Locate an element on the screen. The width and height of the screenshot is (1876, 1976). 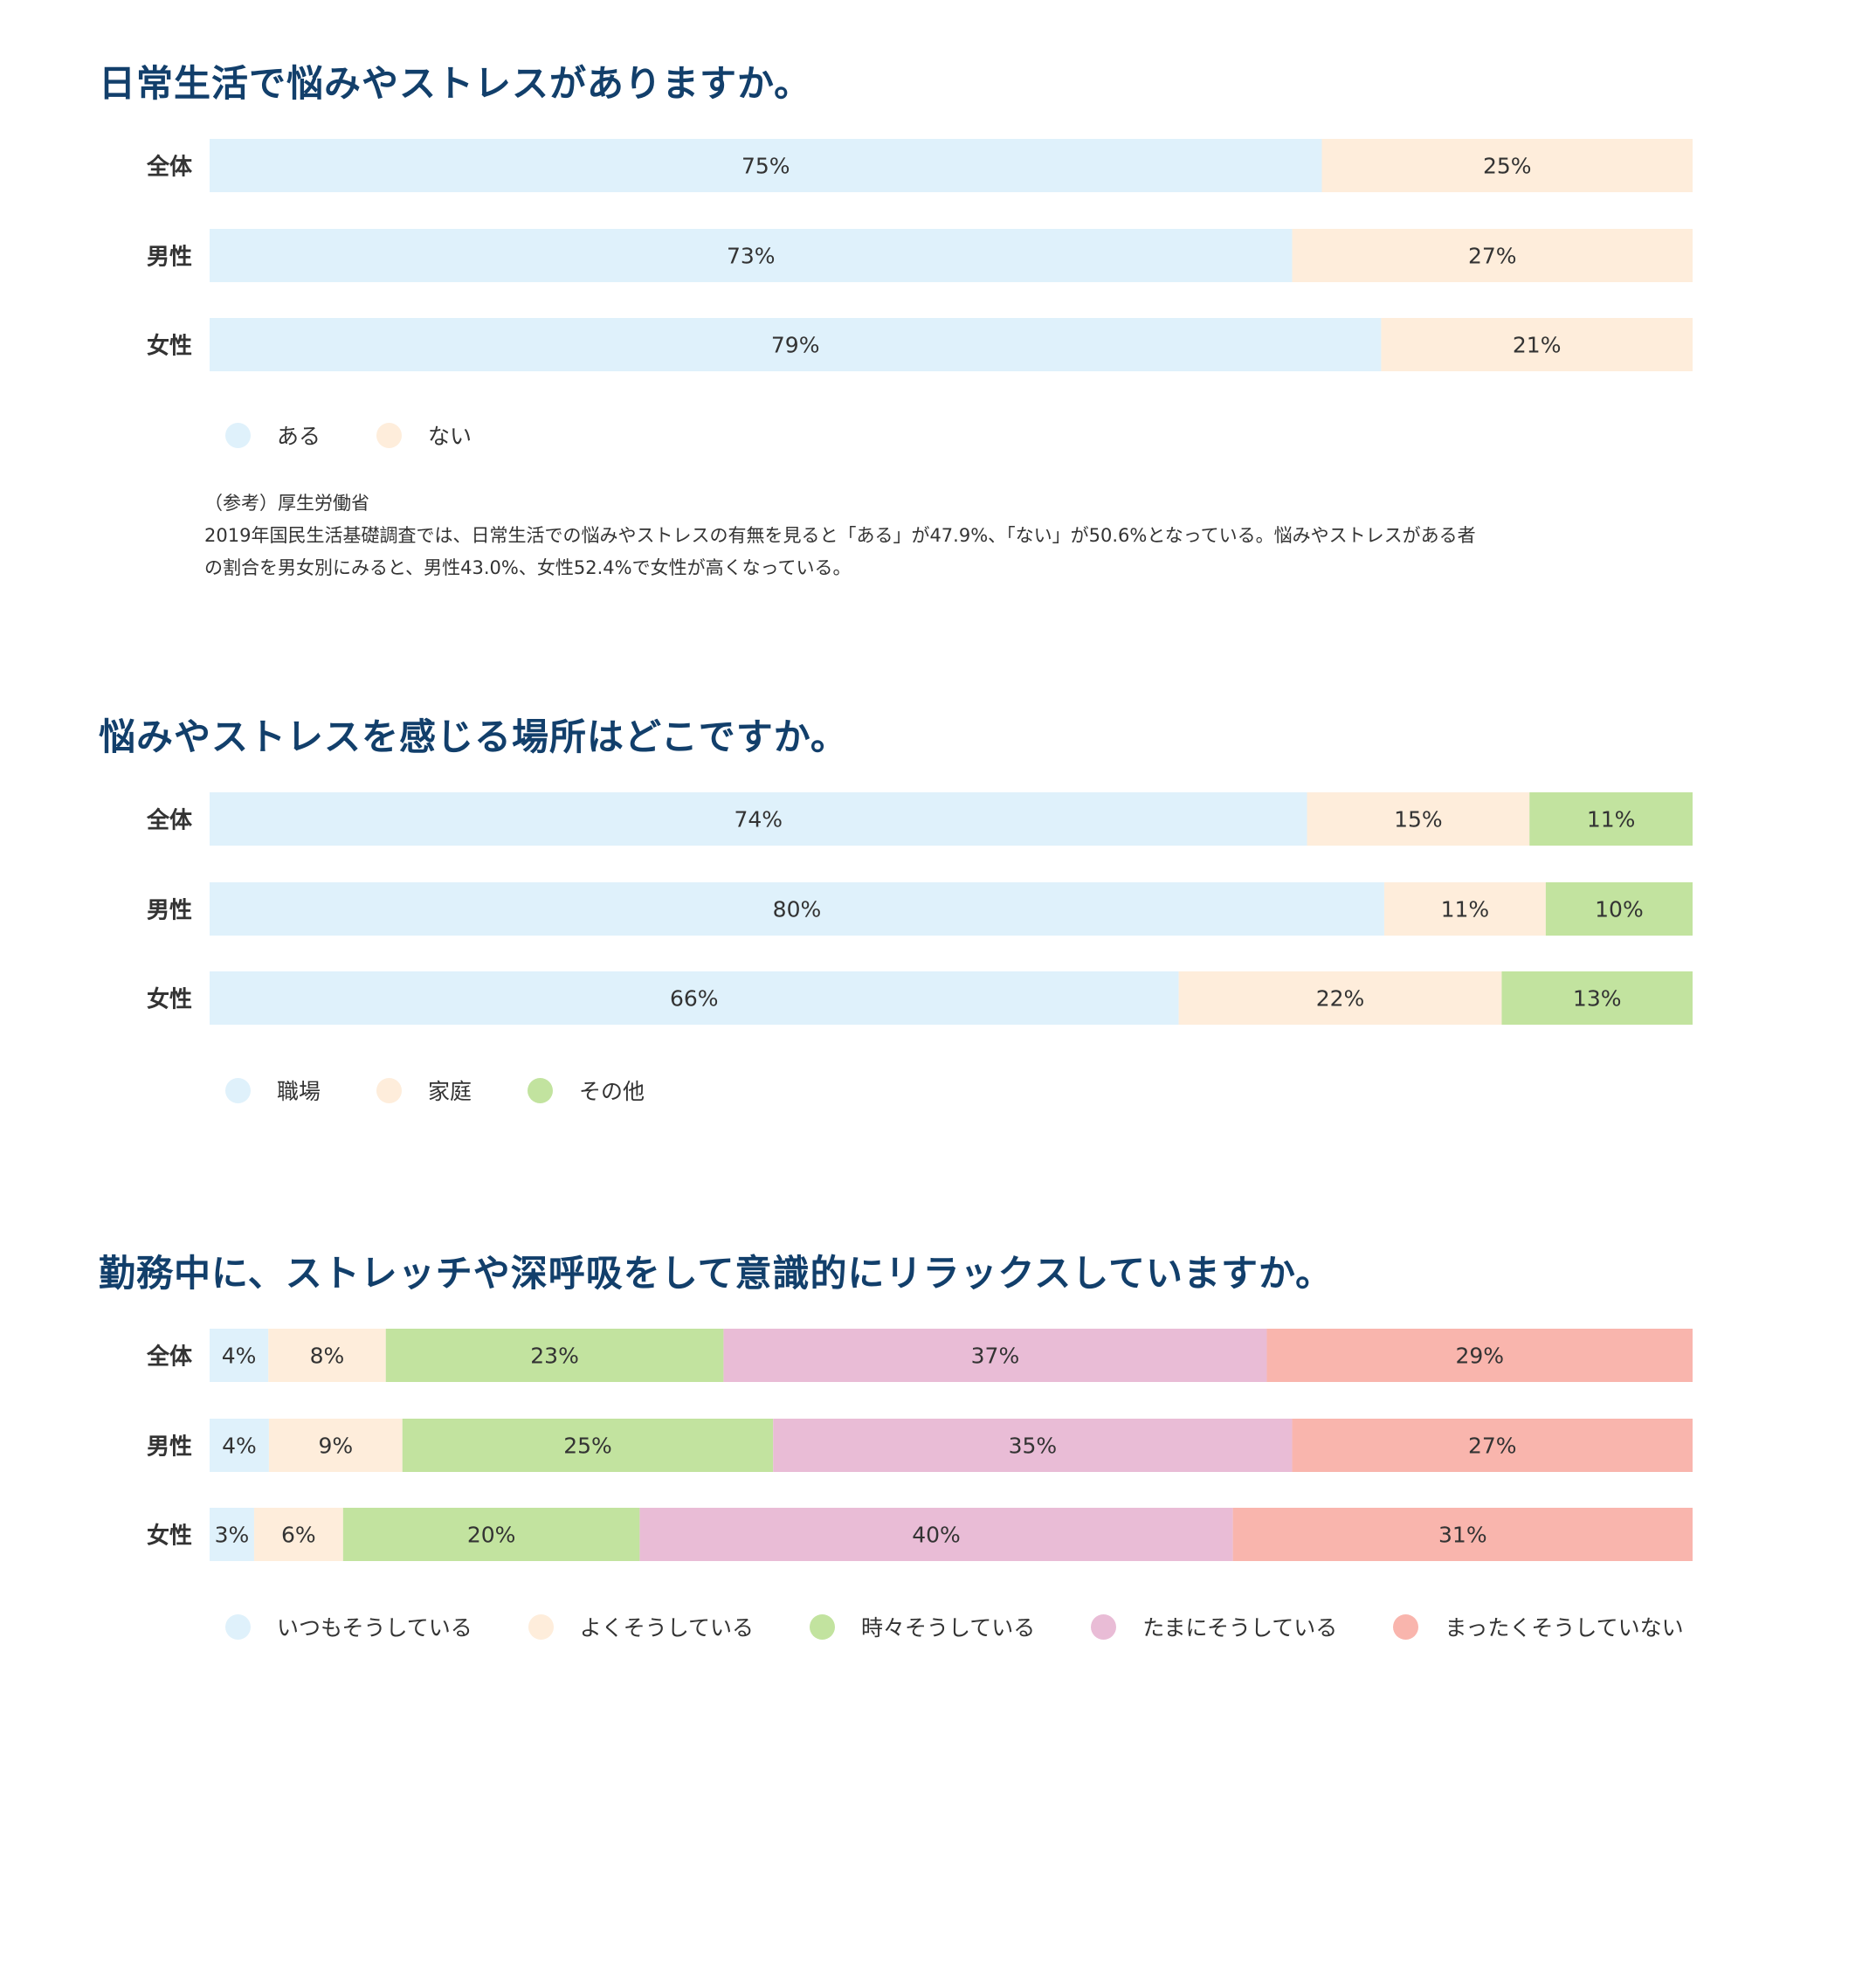
data-label: 66% is located at coordinates (694, 999).